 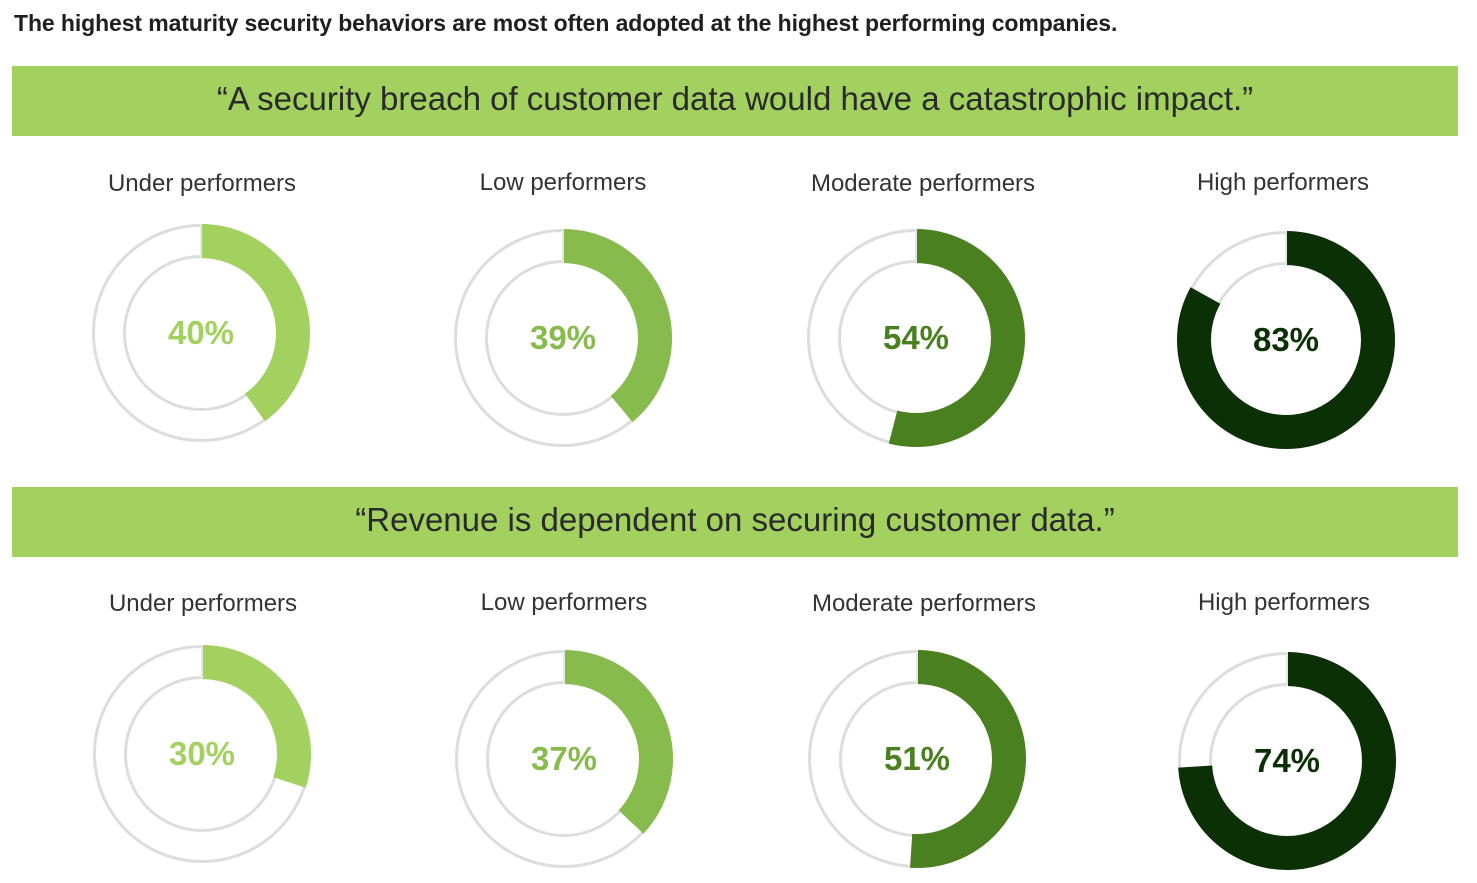 What do you see at coordinates (923, 183) in the screenshot?
I see `group-label-moderate-1: Moderate performers` at bounding box center [923, 183].